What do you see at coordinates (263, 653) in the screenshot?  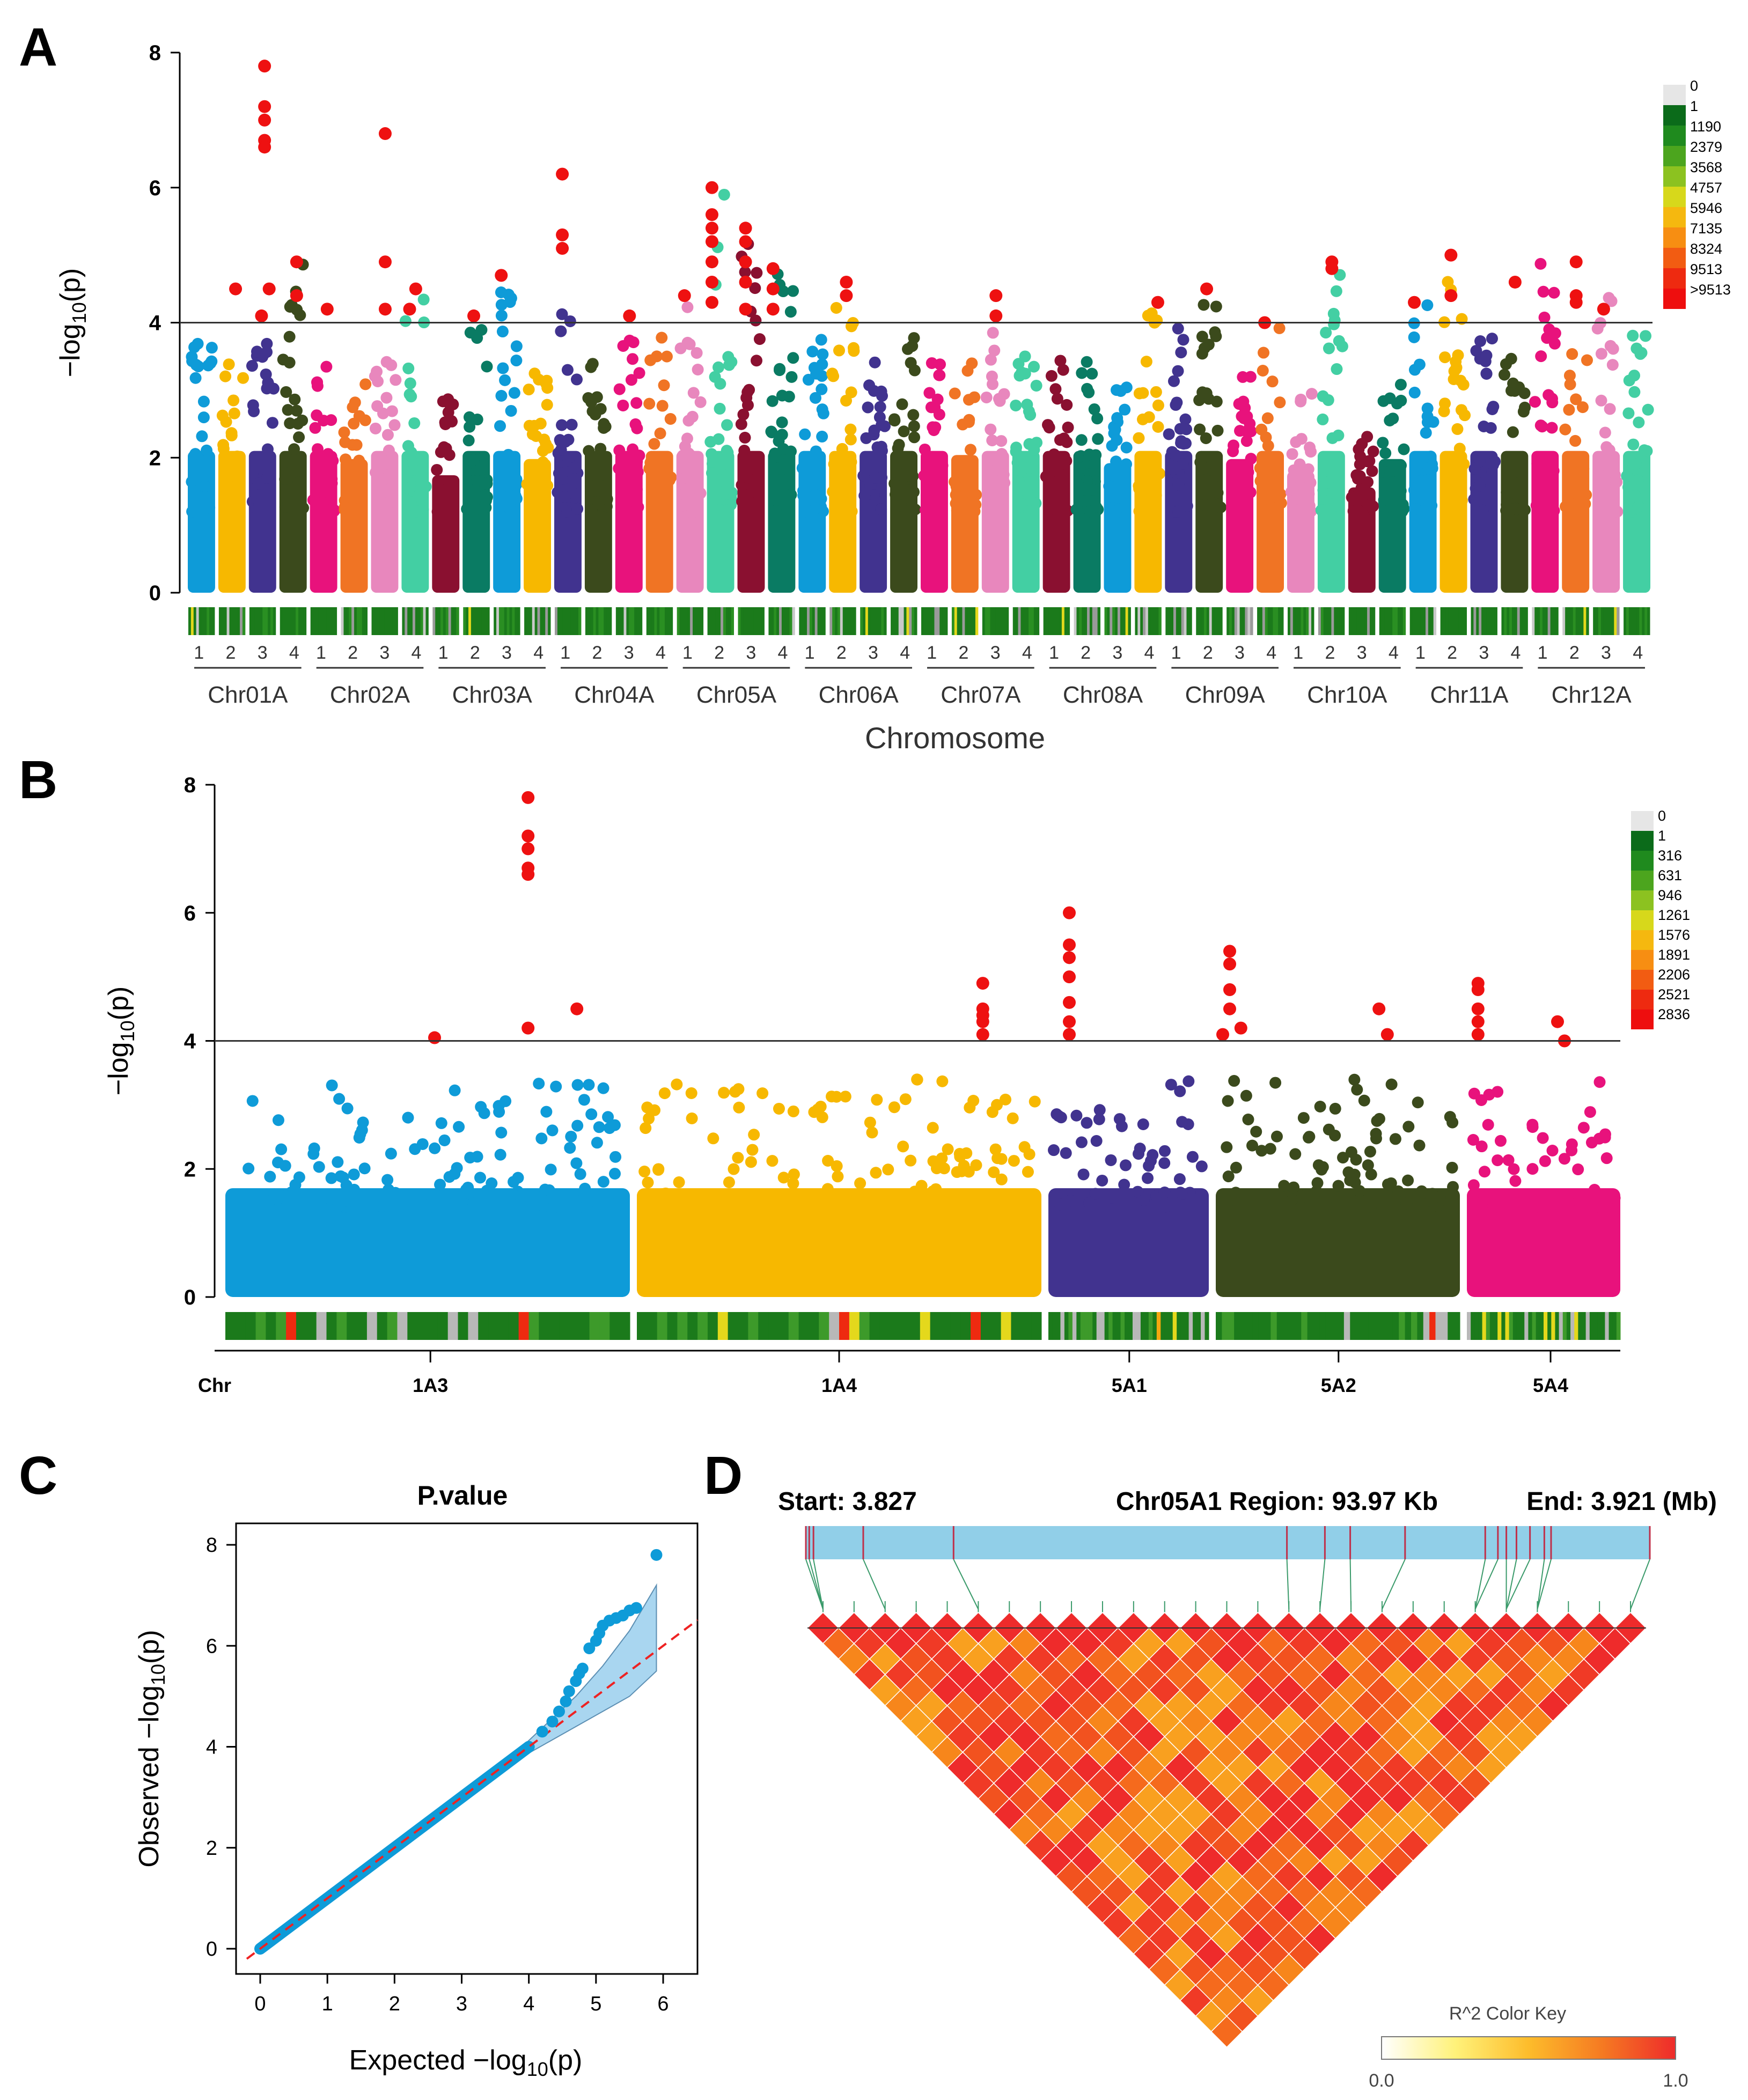 I see `panel-a-subgenome-label: 3` at bounding box center [263, 653].